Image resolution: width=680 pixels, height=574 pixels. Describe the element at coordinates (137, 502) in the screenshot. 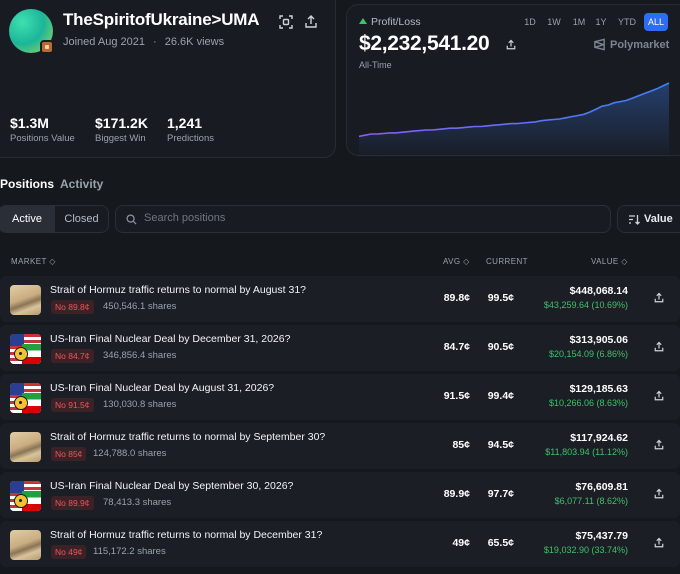

I see `shares-count: 78,413.3 shares` at that location.